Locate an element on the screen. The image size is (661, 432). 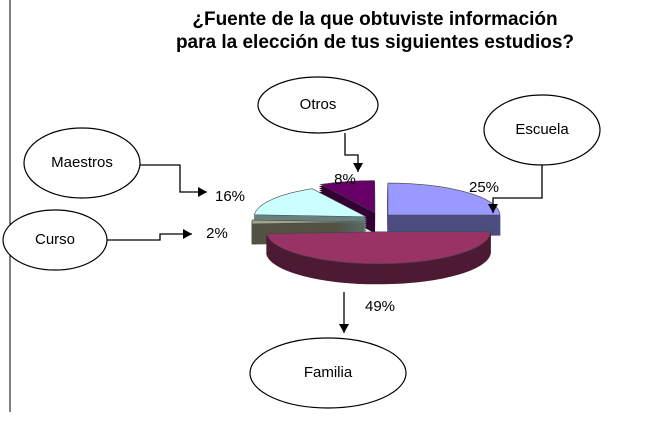
category-label: Curso is located at coordinates (55, 239).